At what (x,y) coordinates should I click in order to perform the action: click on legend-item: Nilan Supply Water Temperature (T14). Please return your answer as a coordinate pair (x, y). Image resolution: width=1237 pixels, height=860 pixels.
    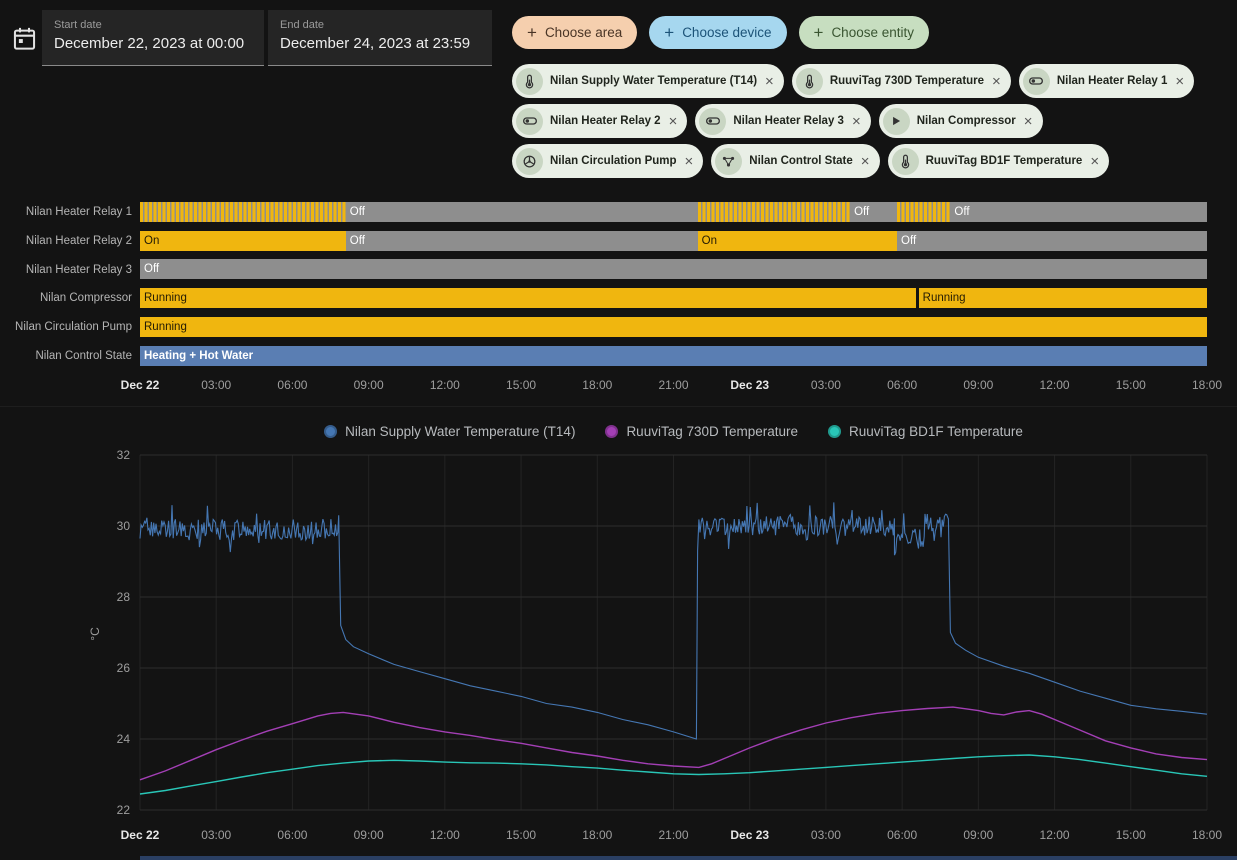
    Looking at the image, I should click on (449, 431).